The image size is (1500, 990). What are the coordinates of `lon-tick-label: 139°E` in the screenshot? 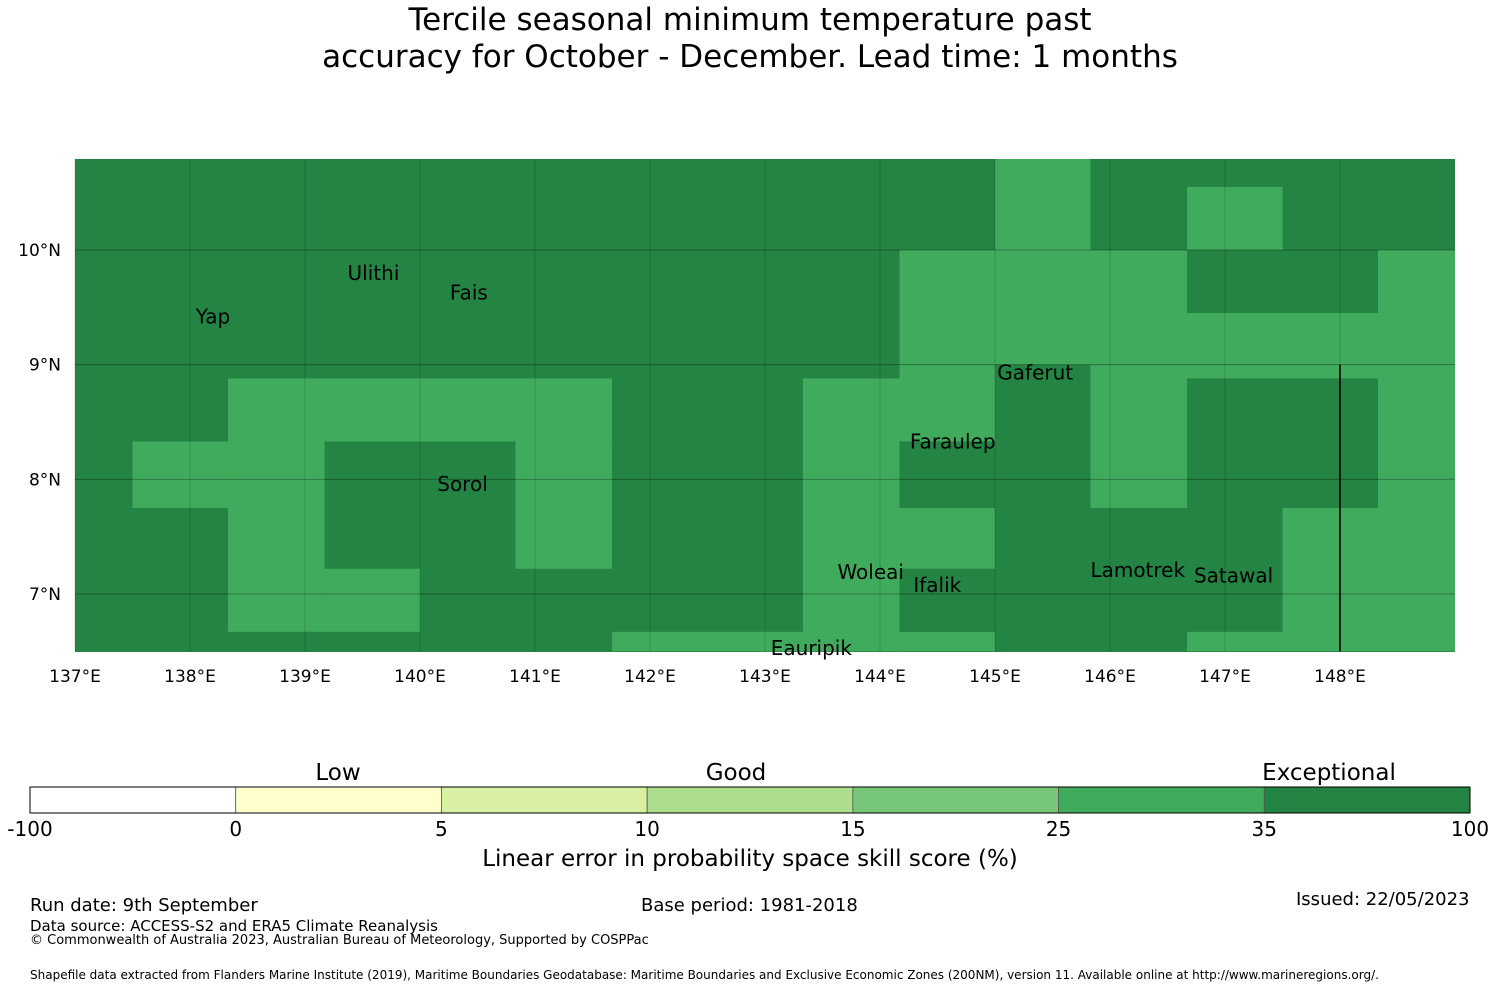 It's located at (305, 677).